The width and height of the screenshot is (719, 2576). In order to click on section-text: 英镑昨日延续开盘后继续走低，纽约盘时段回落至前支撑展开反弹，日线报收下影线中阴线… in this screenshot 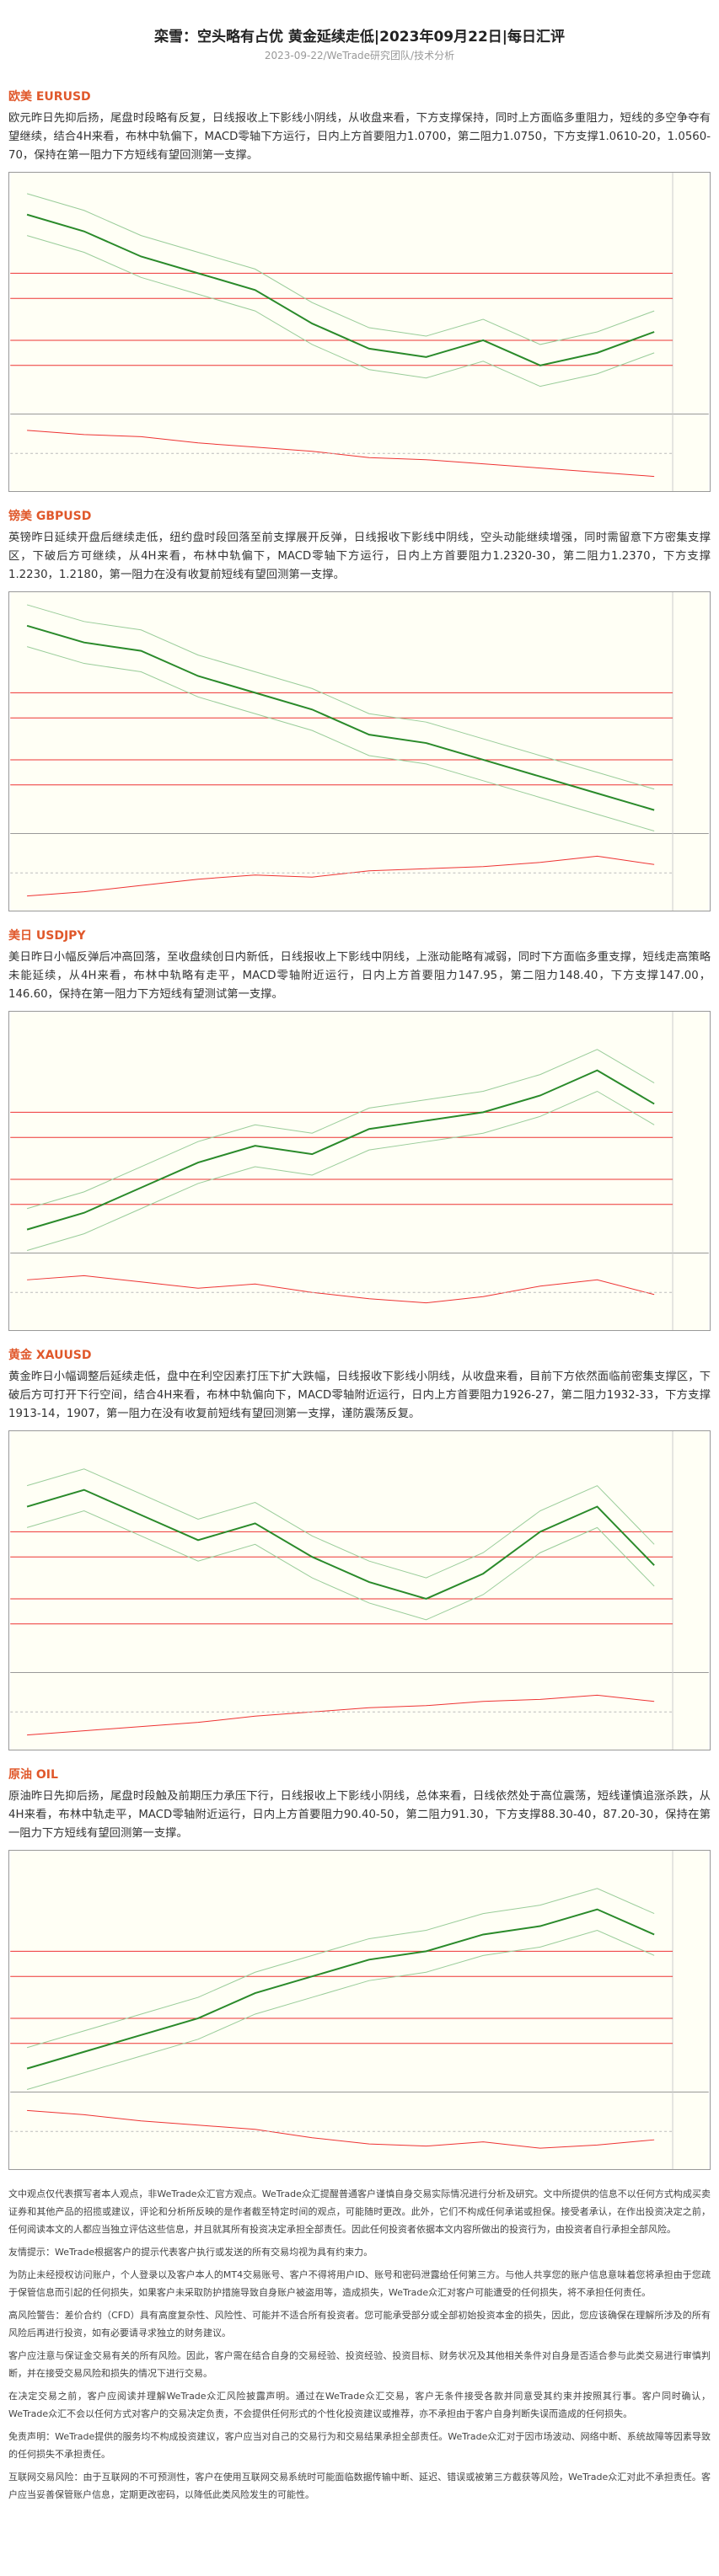, I will do `click(359, 556)`.